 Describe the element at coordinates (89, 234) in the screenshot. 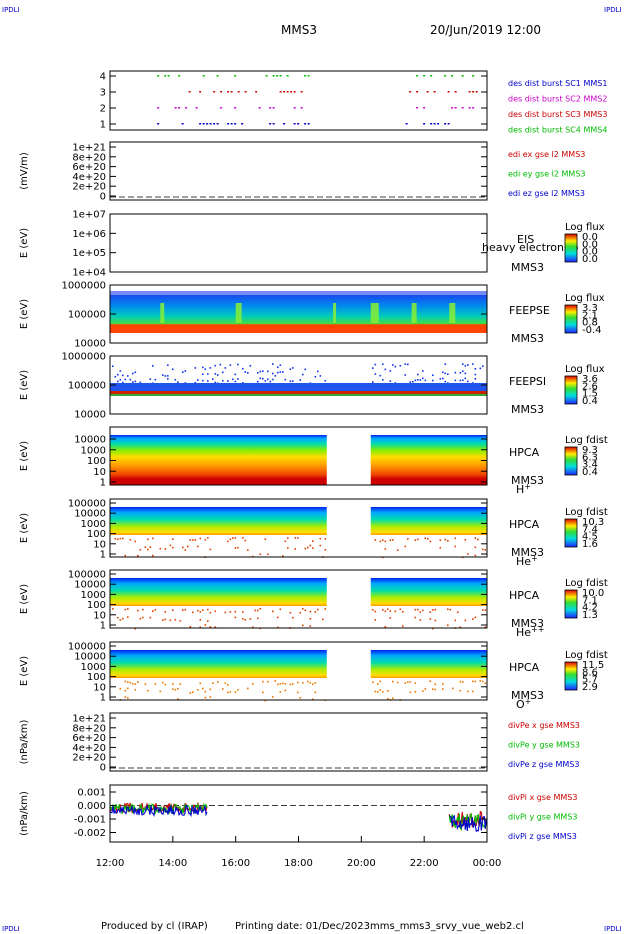

I see `y-tick-label: 1e+06` at that location.